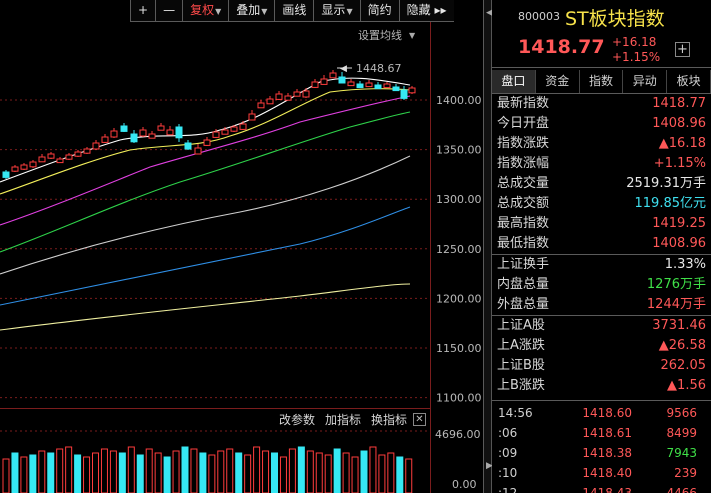 The height and width of the screenshot is (493, 711). I want to click on close-icon: ✕, so click(419, 419).